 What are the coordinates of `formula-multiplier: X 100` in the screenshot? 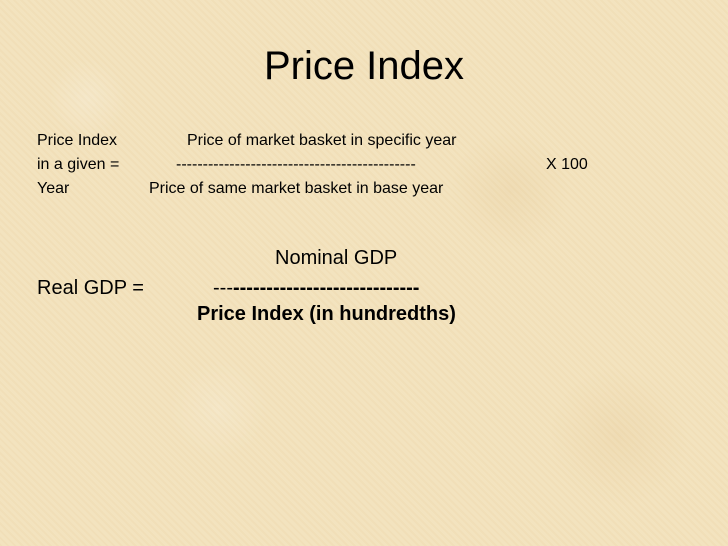 It's located at (567, 164).